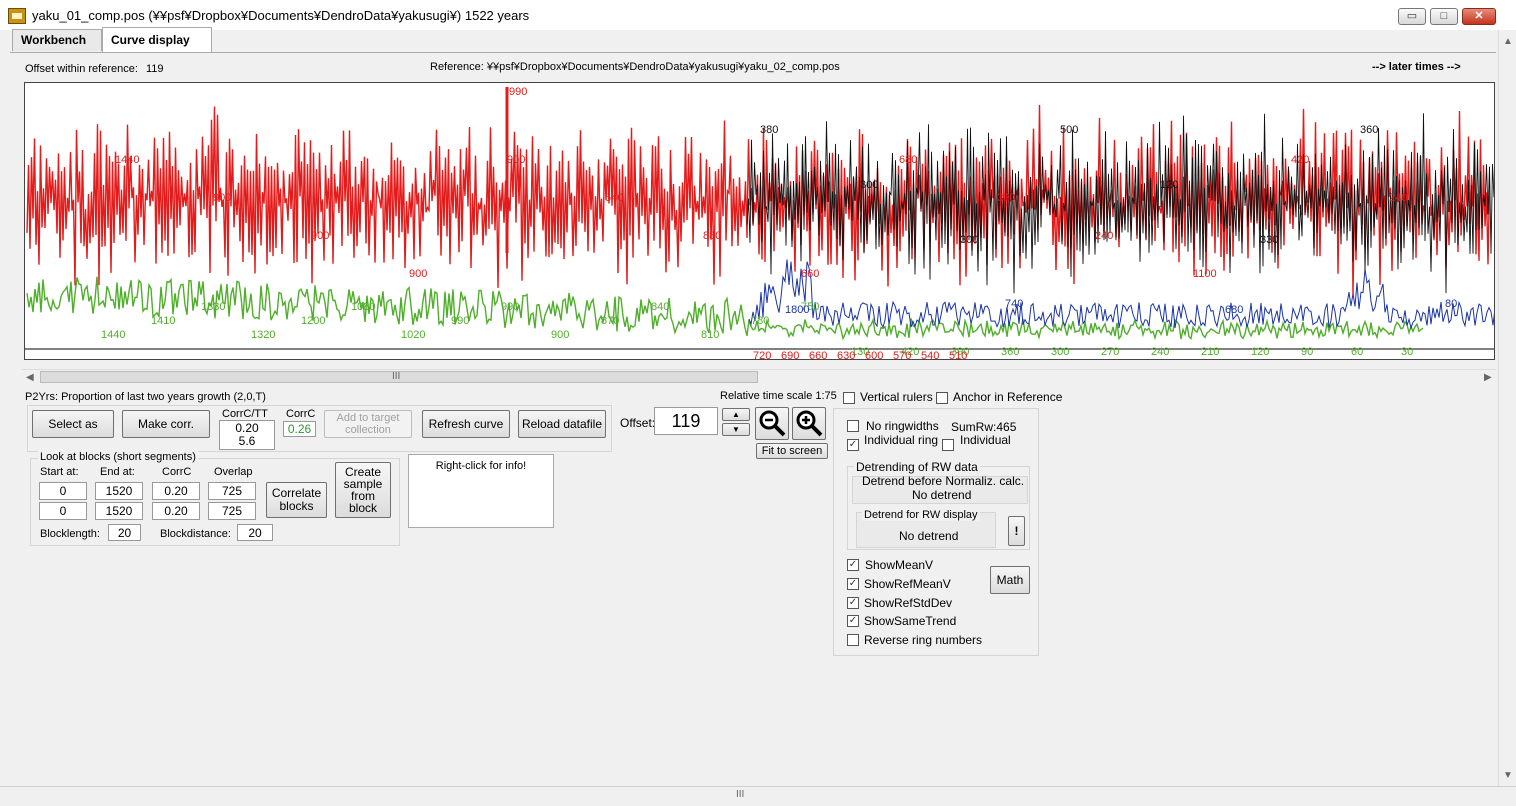 This screenshot has width=1516, height=806. I want to click on show-mean-v-checkbox: ✓, so click(853, 565).